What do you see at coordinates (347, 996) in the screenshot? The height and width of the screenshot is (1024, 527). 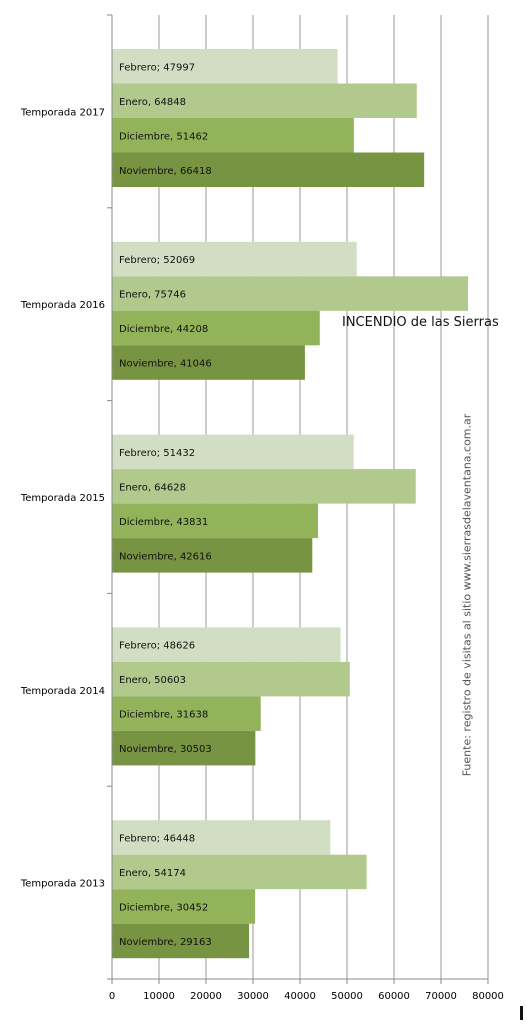 I see `x-tick-label: 50000` at bounding box center [347, 996].